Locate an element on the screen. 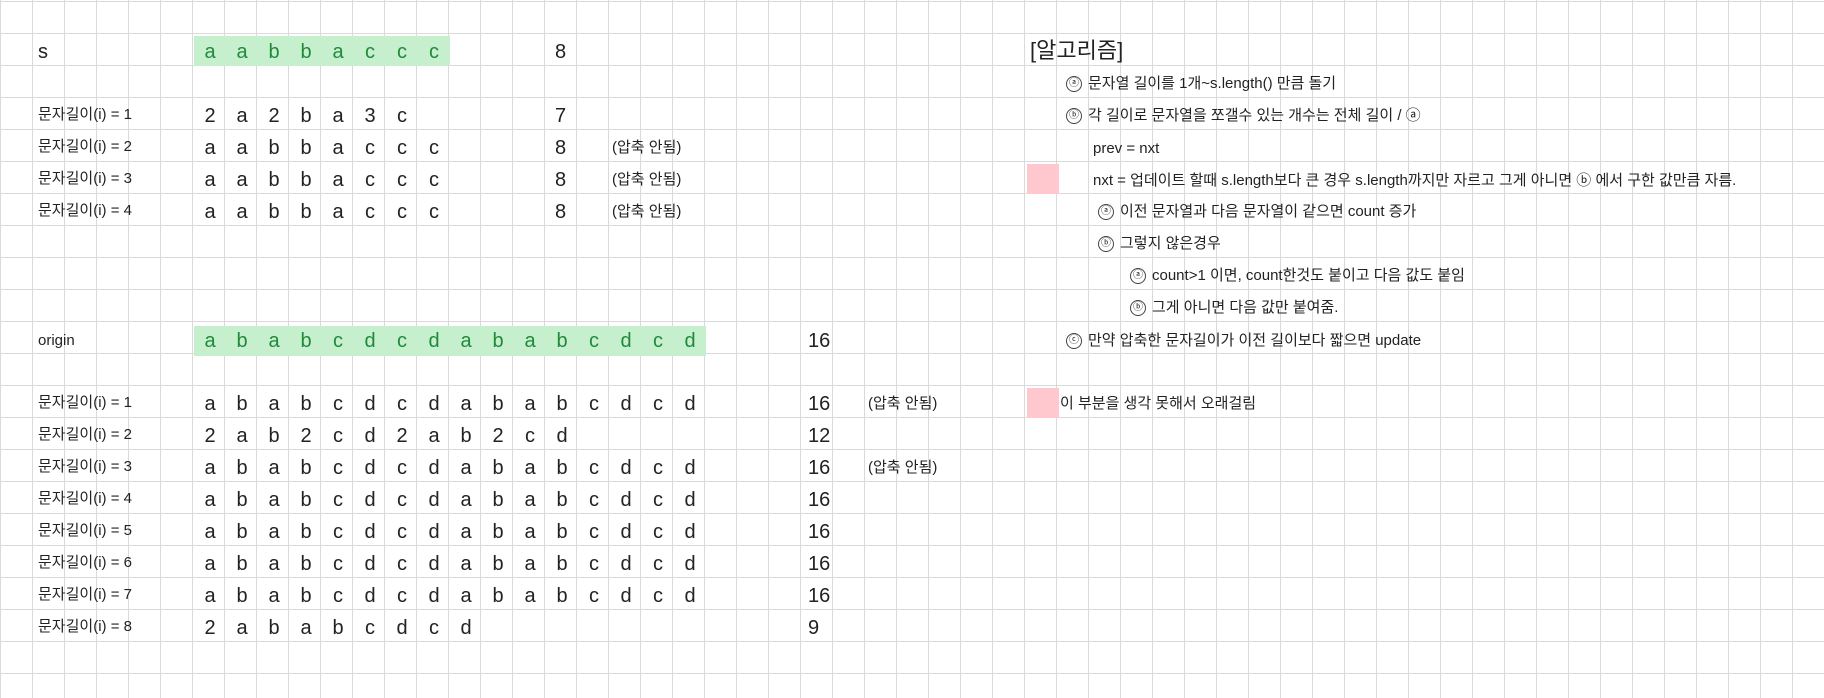 The width and height of the screenshot is (1824, 698). algo-text-2: 각 길이로 문자열을 쪼갤수 있는 개수는 전체 길이 / ⓐ is located at coordinates (1254, 115).